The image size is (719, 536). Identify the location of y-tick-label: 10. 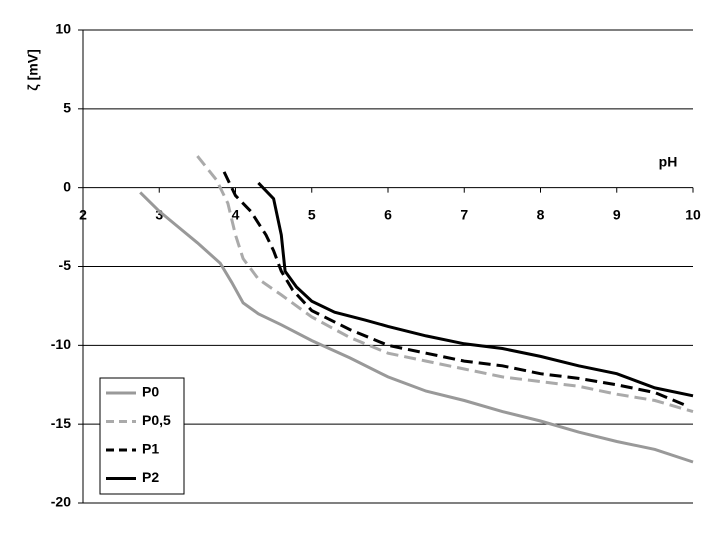
(63, 29).